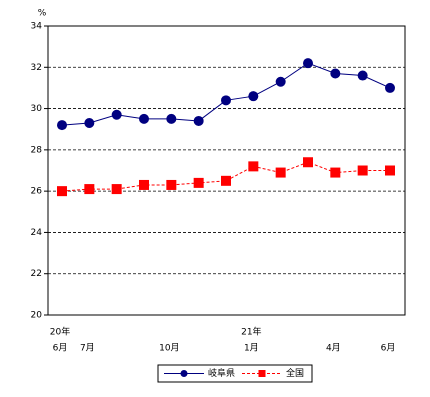 This screenshot has width=430, height=397. I want to click on legend-label: 全国, so click(295, 373).